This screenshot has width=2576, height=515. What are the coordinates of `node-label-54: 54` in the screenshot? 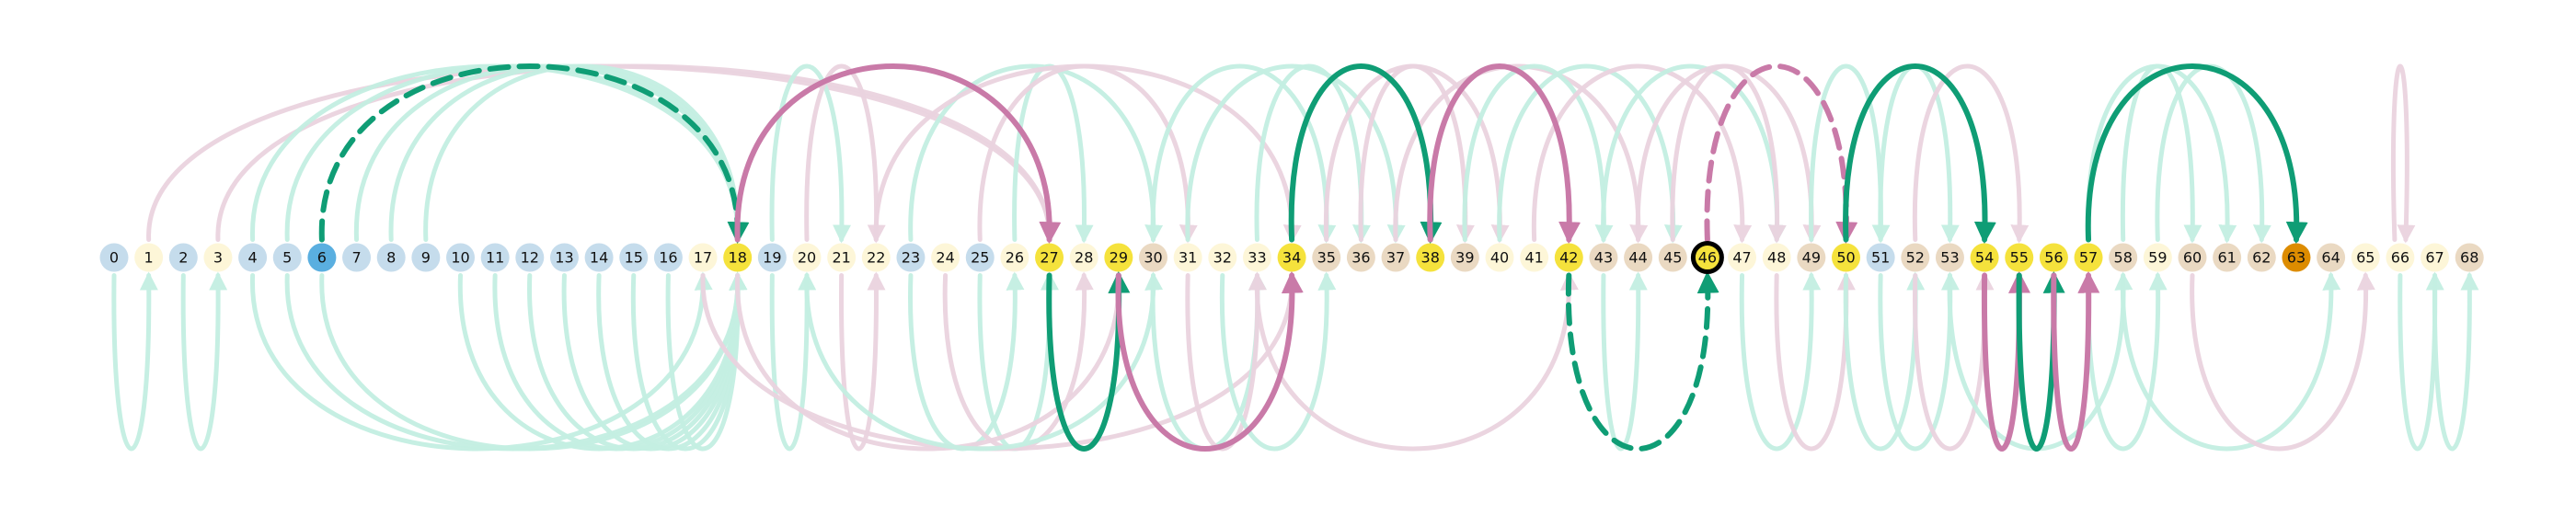 It's located at (1984, 258).